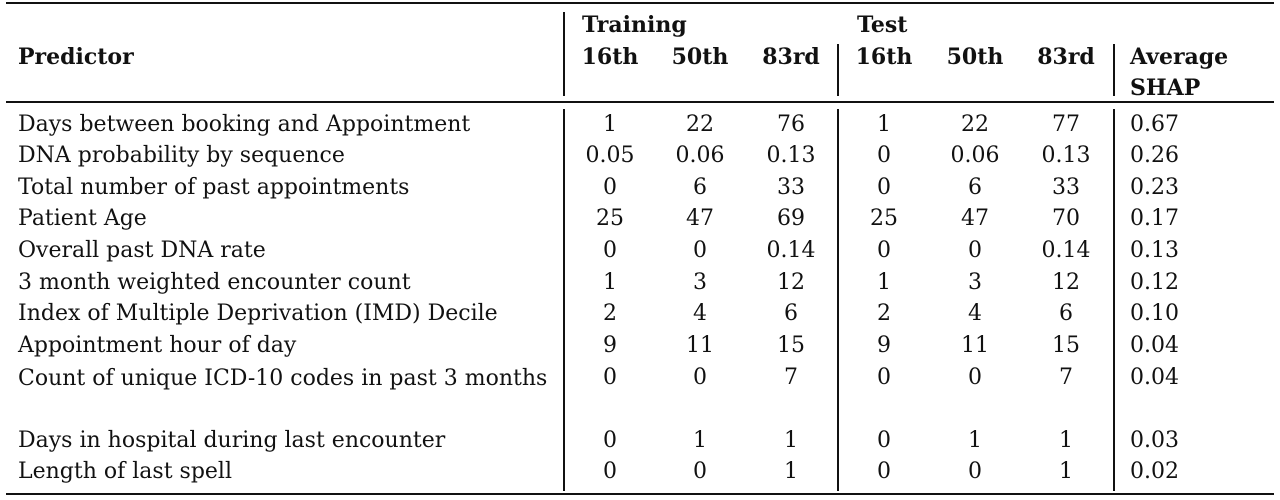 Image resolution: width=1280 pixels, height=500 pixels. What do you see at coordinates (1154, 313) in the screenshot?
I see `row-6-average-shap: 0.10` at bounding box center [1154, 313].